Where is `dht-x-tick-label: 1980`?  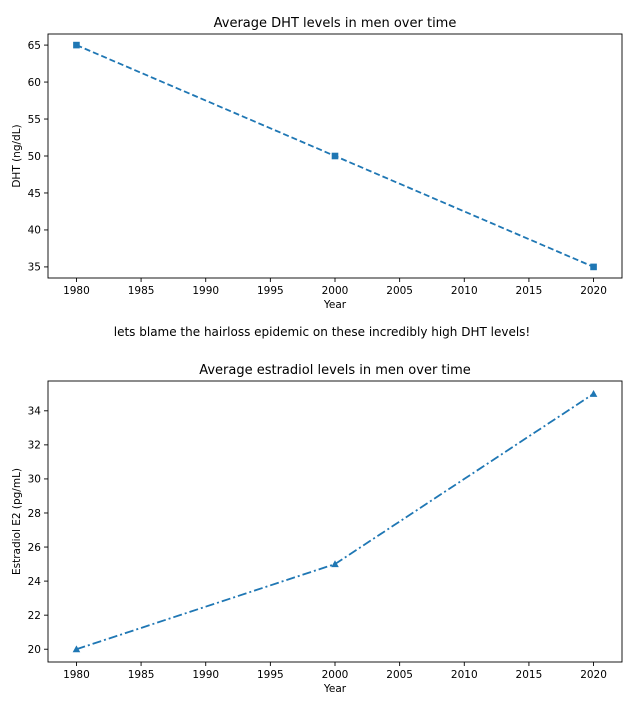 dht-x-tick-label: 1980 is located at coordinates (76, 291).